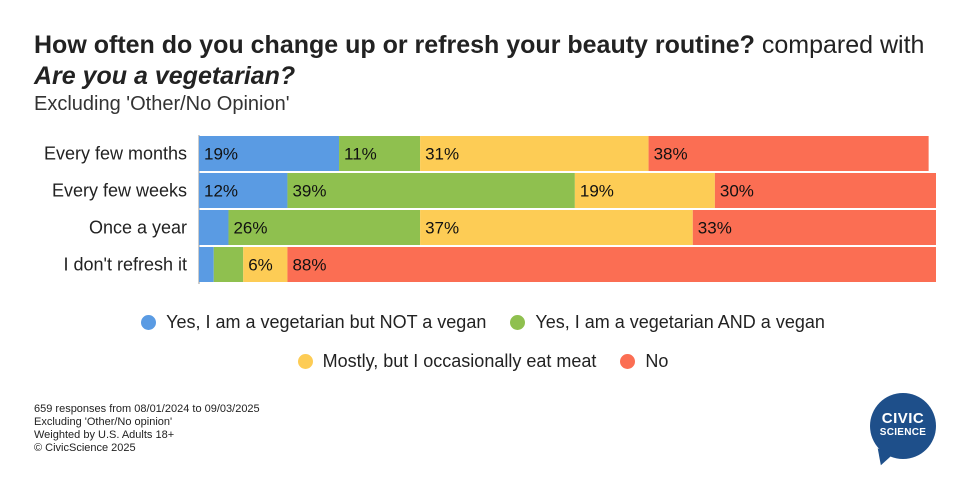 The image size is (966, 490). What do you see at coordinates (138, 228) in the screenshot?
I see `category-label-once-a-year: Once a year` at bounding box center [138, 228].